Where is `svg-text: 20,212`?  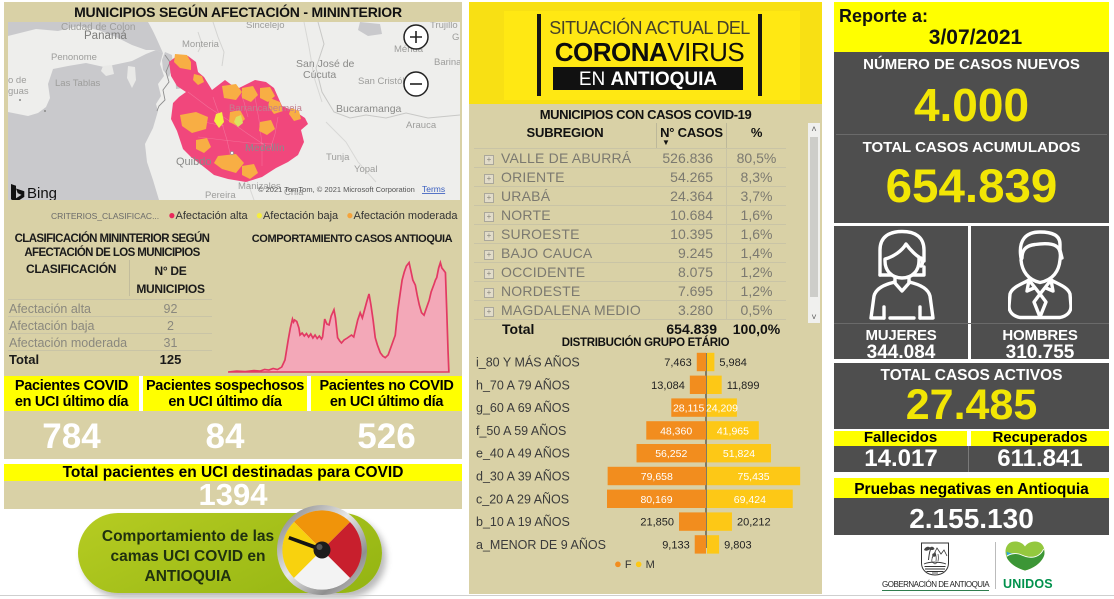
svg-text: 20,212 is located at coordinates (754, 523).